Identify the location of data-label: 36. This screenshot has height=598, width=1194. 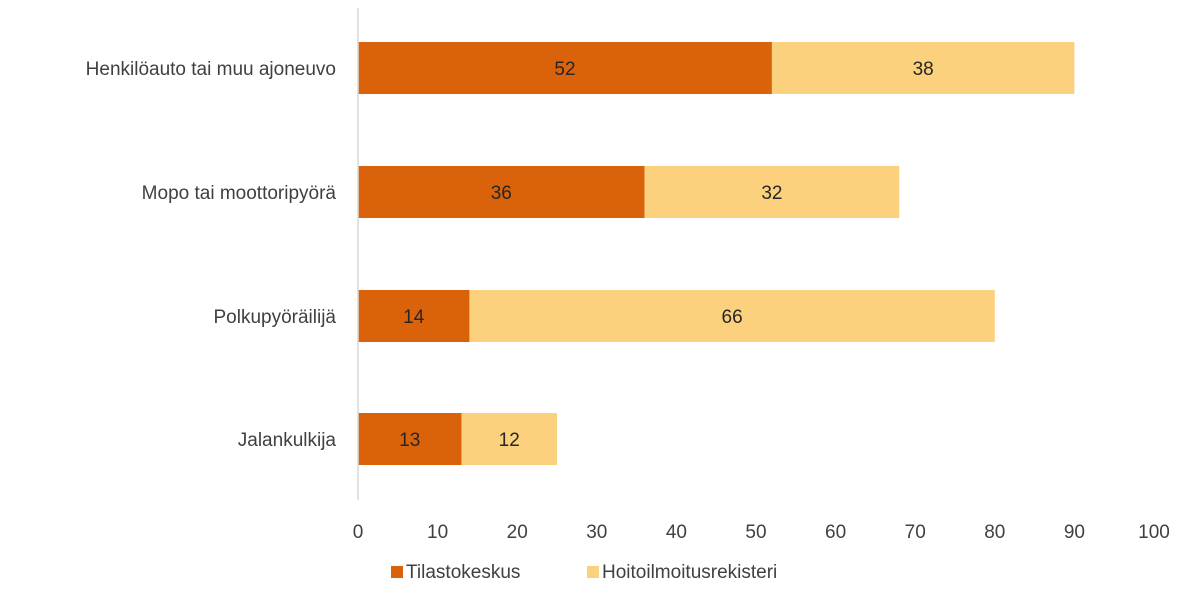
(501, 193).